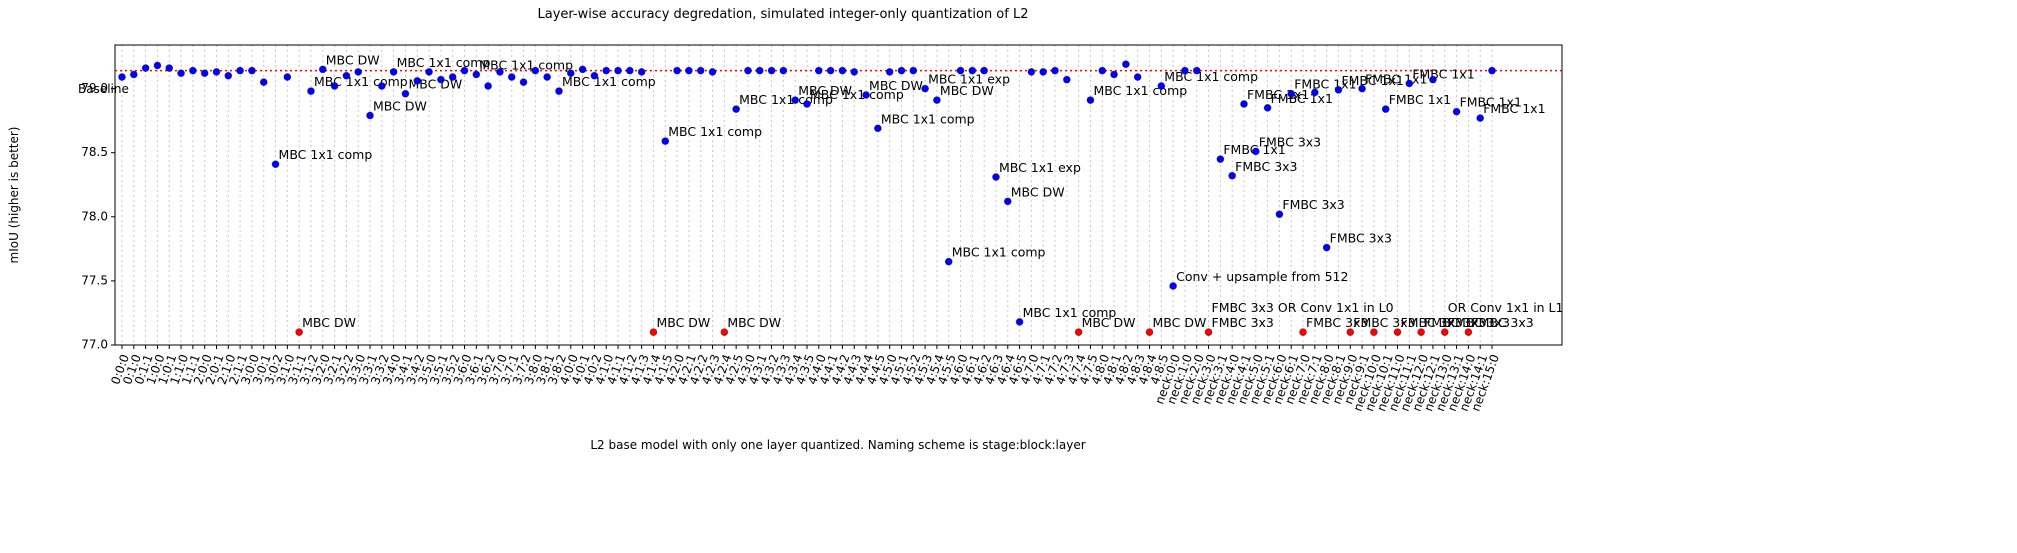 The width and height of the screenshot is (2017, 553). I want to click on y-tick-label: 77.0, so click(94, 345).